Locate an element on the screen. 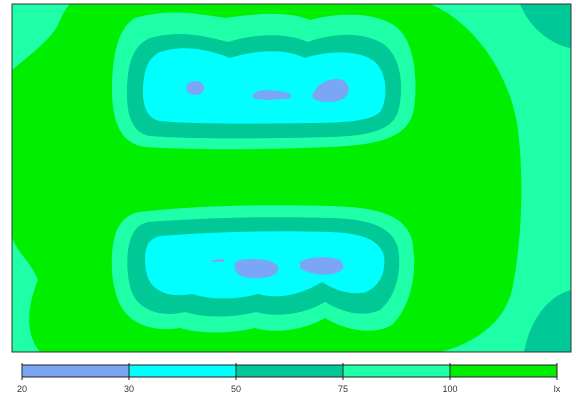 The image size is (576, 394). legend-tick-label: 20 is located at coordinates (22, 389).